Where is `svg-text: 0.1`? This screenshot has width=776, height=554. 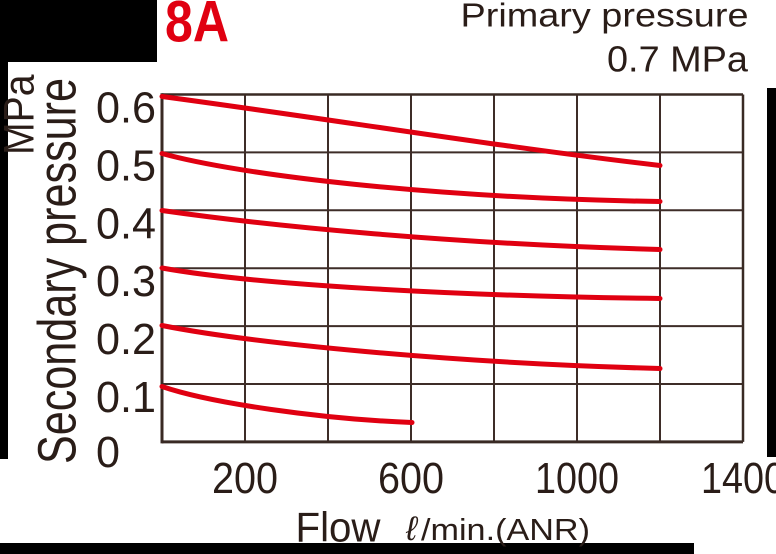
svg-text: 0.1 is located at coordinates (126, 397).